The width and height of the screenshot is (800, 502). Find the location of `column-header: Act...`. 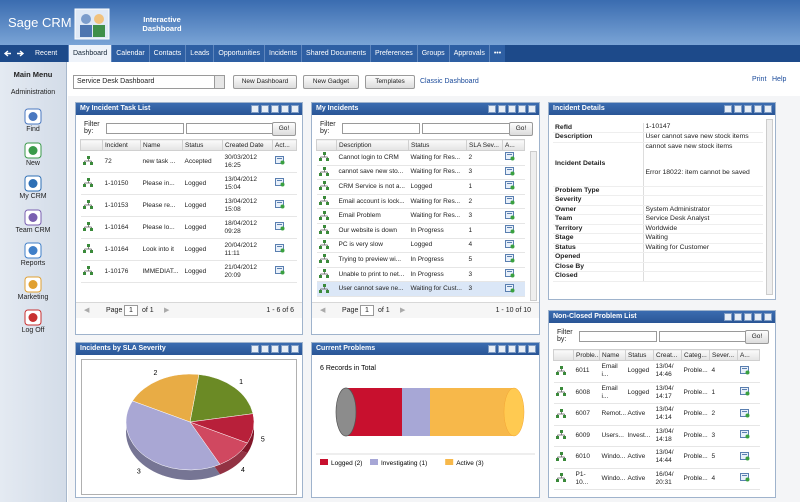

column-header: Act... is located at coordinates (284, 145).